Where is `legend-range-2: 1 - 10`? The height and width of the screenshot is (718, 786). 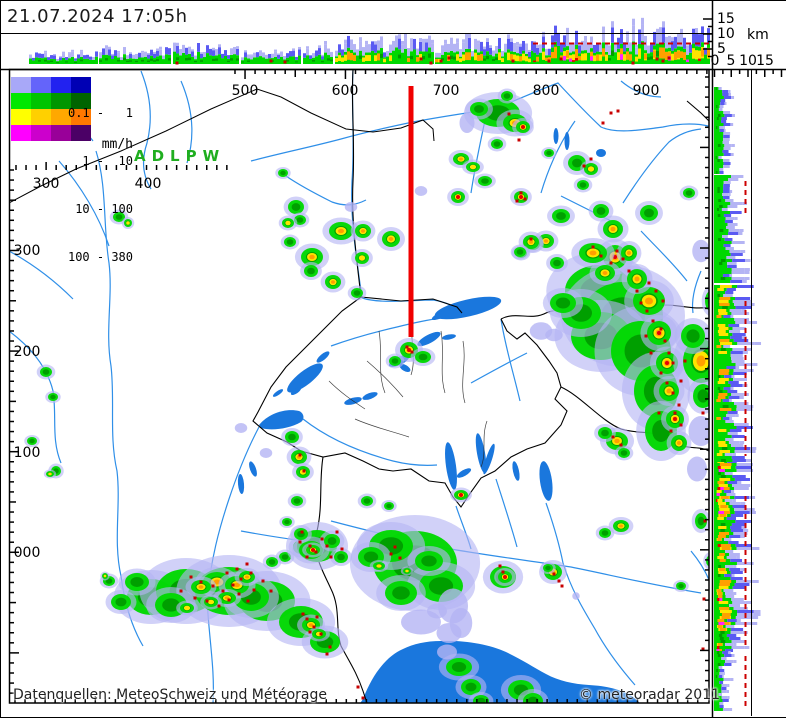
legend-range-2: 1 - 10 is located at coordinates (100, 161).